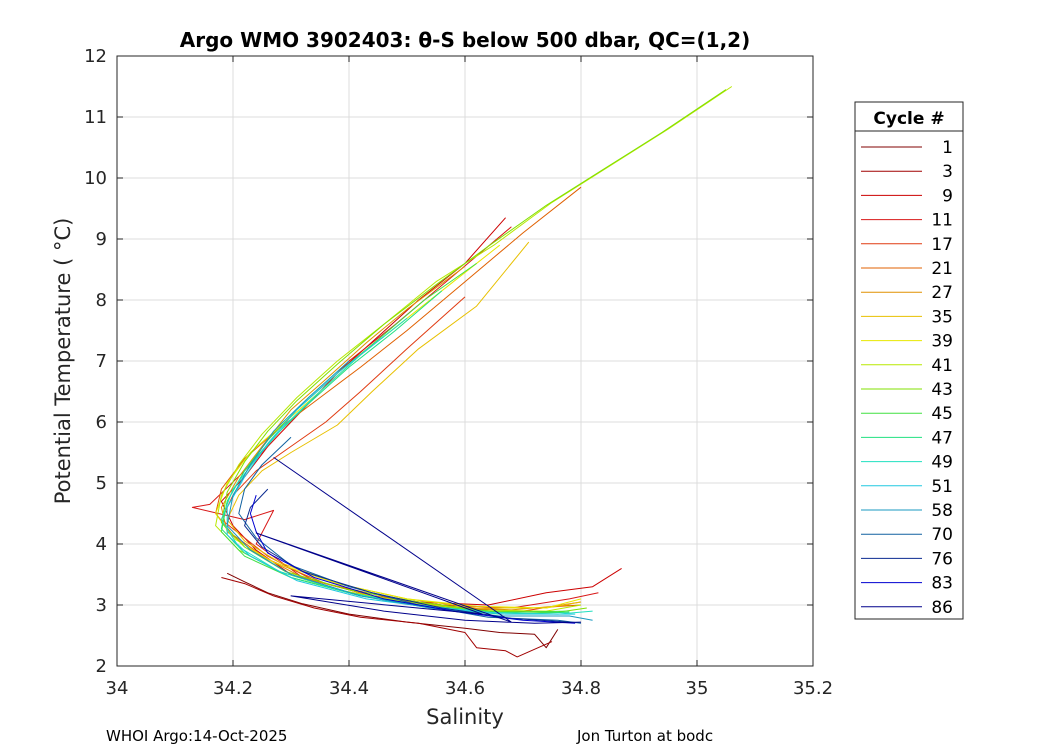  I want to click on legend-label-51: 51, so click(942, 487).